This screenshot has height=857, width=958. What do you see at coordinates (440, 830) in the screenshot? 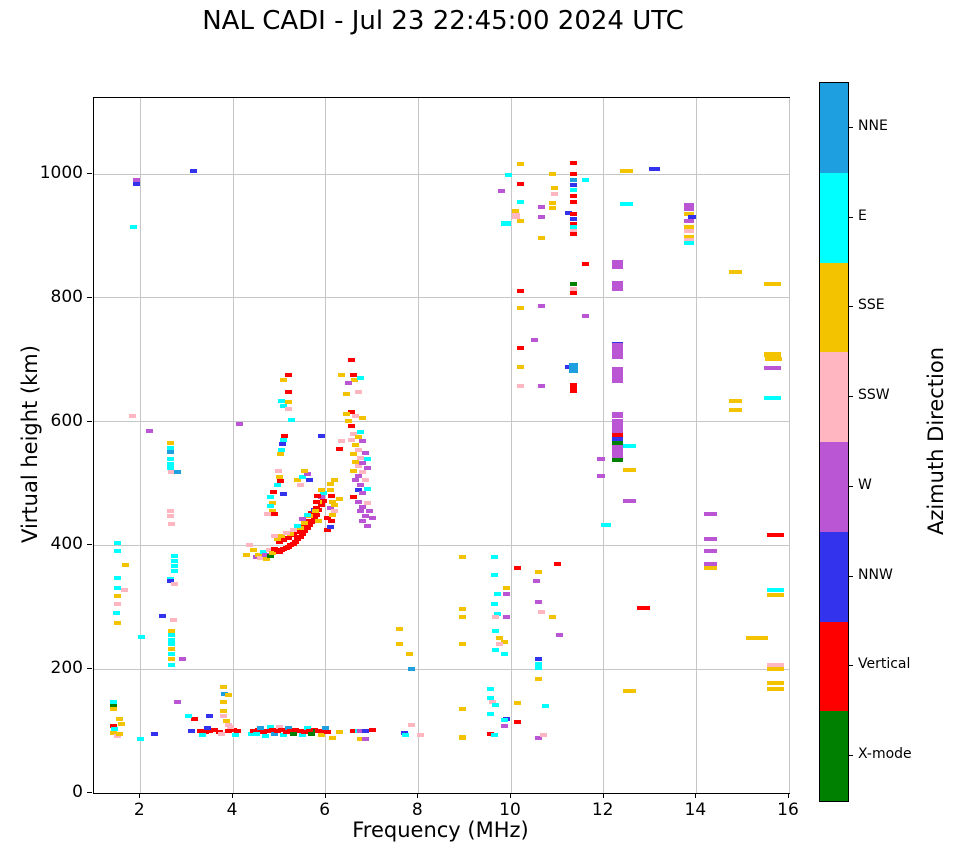
I see `x-axis-title: Frequency (MHz)` at bounding box center [440, 830].